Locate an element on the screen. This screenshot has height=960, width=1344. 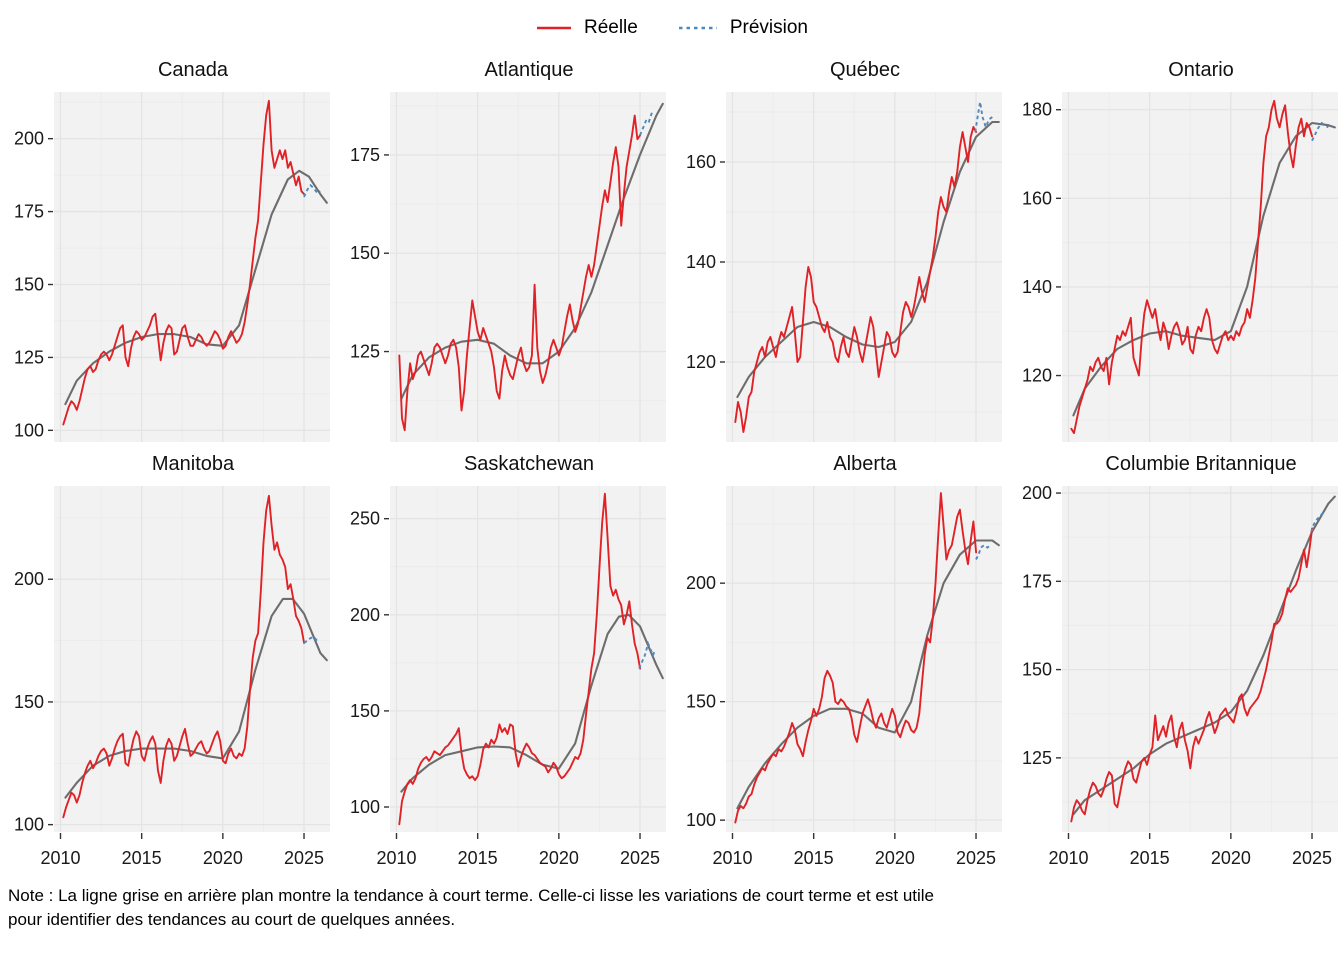
legend-item-prevision: Prévision is located at coordinates (743, 28).